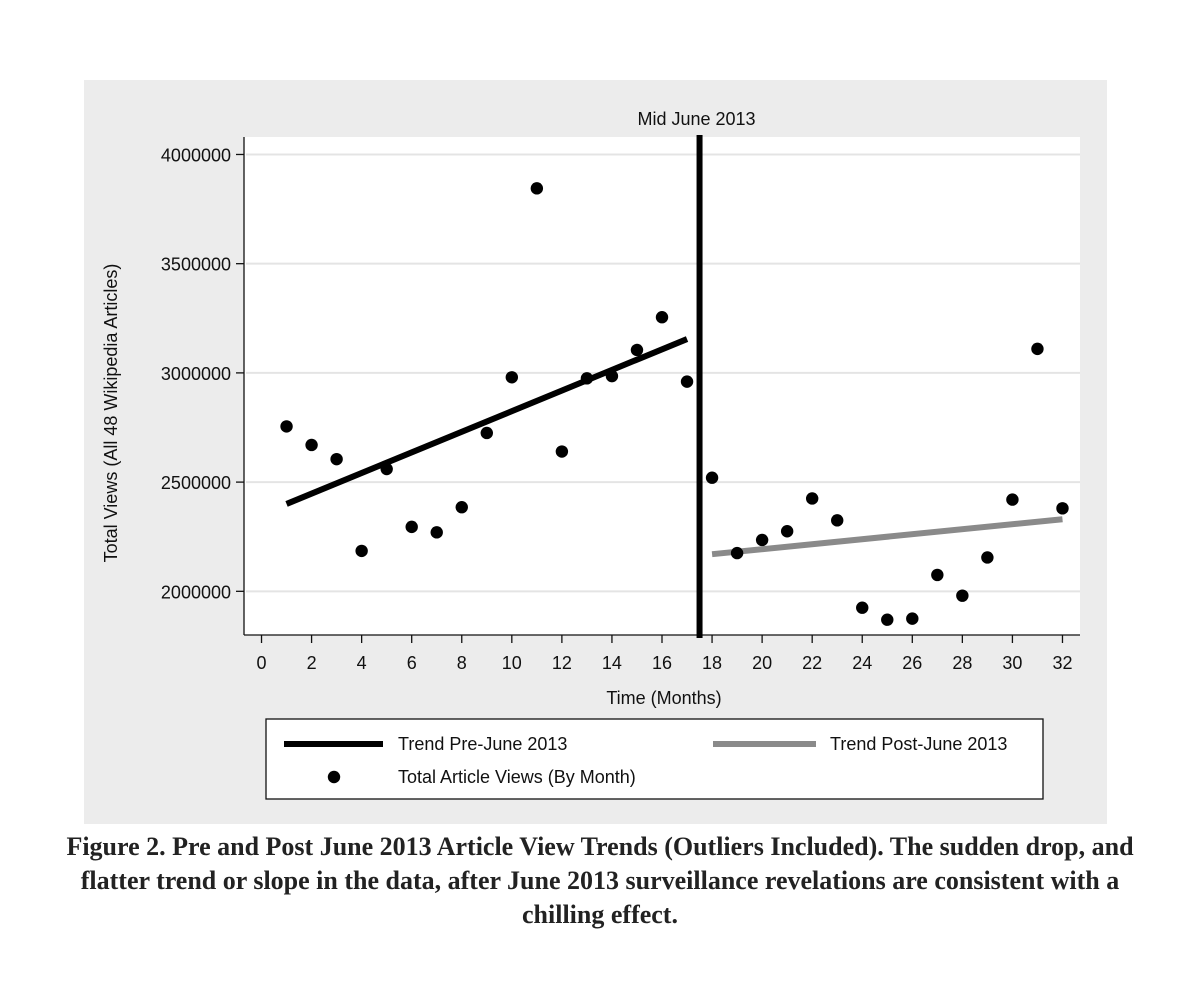 The image size is (1200, 994). Describe the element at coordinates (196, 374) in the screenshot. I see `y-tick-label: 3000000` at that location.